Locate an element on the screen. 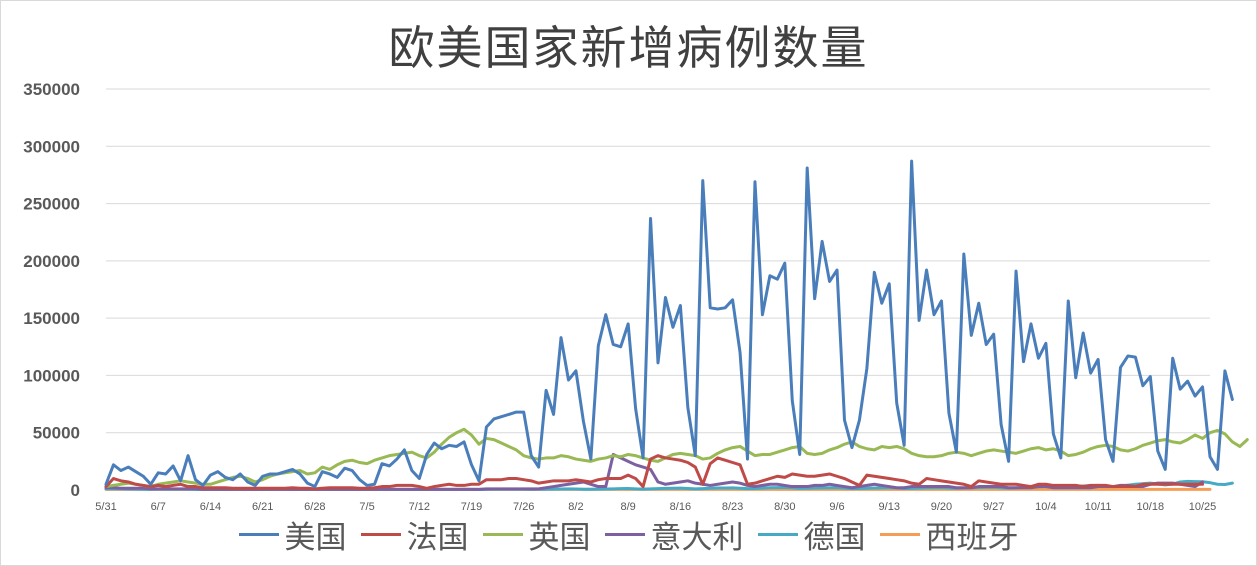  x-tick-label: 7/12 is located at coordinates (419, 507).